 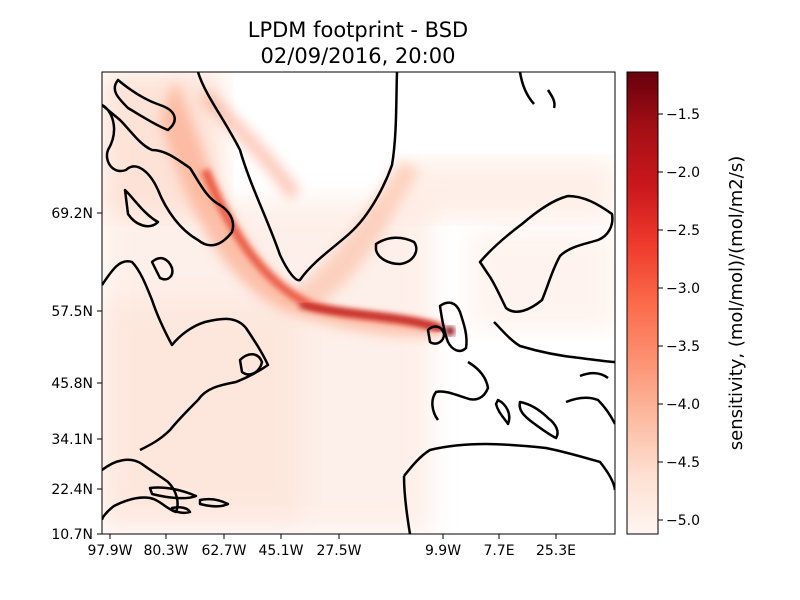 I want to click on x-tick-label: 25.3E, so click(x=556, y=551).